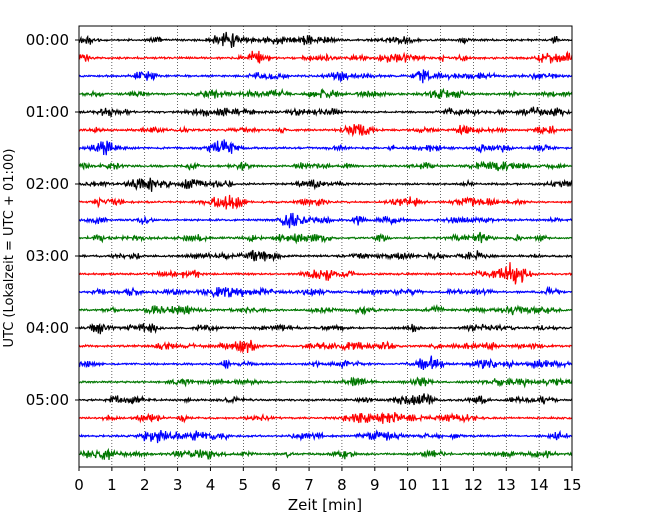 The width and height of the screenshot is (650, 520). I want to click on x-axis-label: Zeit [min], so click(325, 505).